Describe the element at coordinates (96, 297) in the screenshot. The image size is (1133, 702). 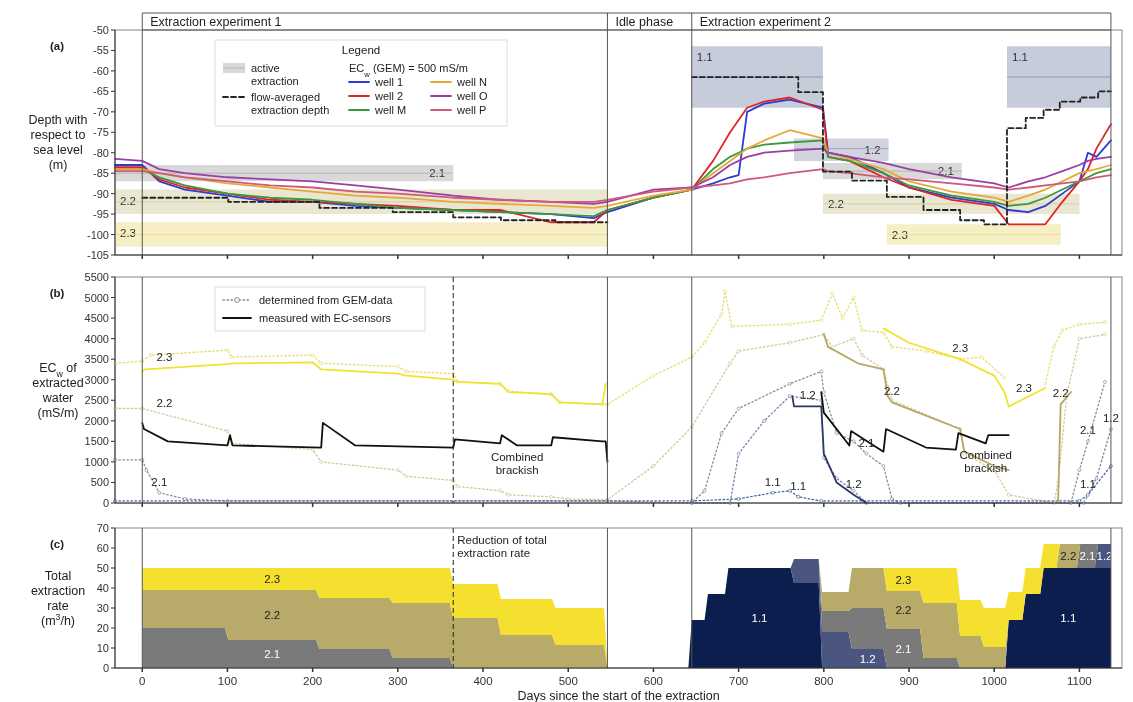
I see `y-tick-label: 5000` at that location.